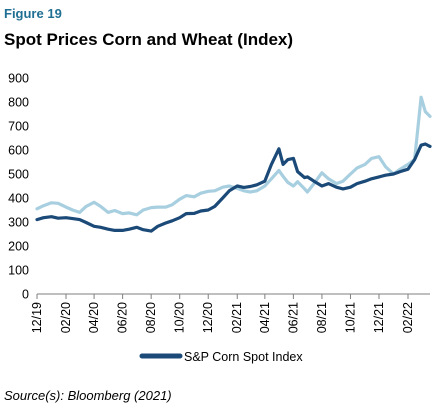  I want to click on source-note: Source(s): Bloomberg (2021), so click(88, 395).